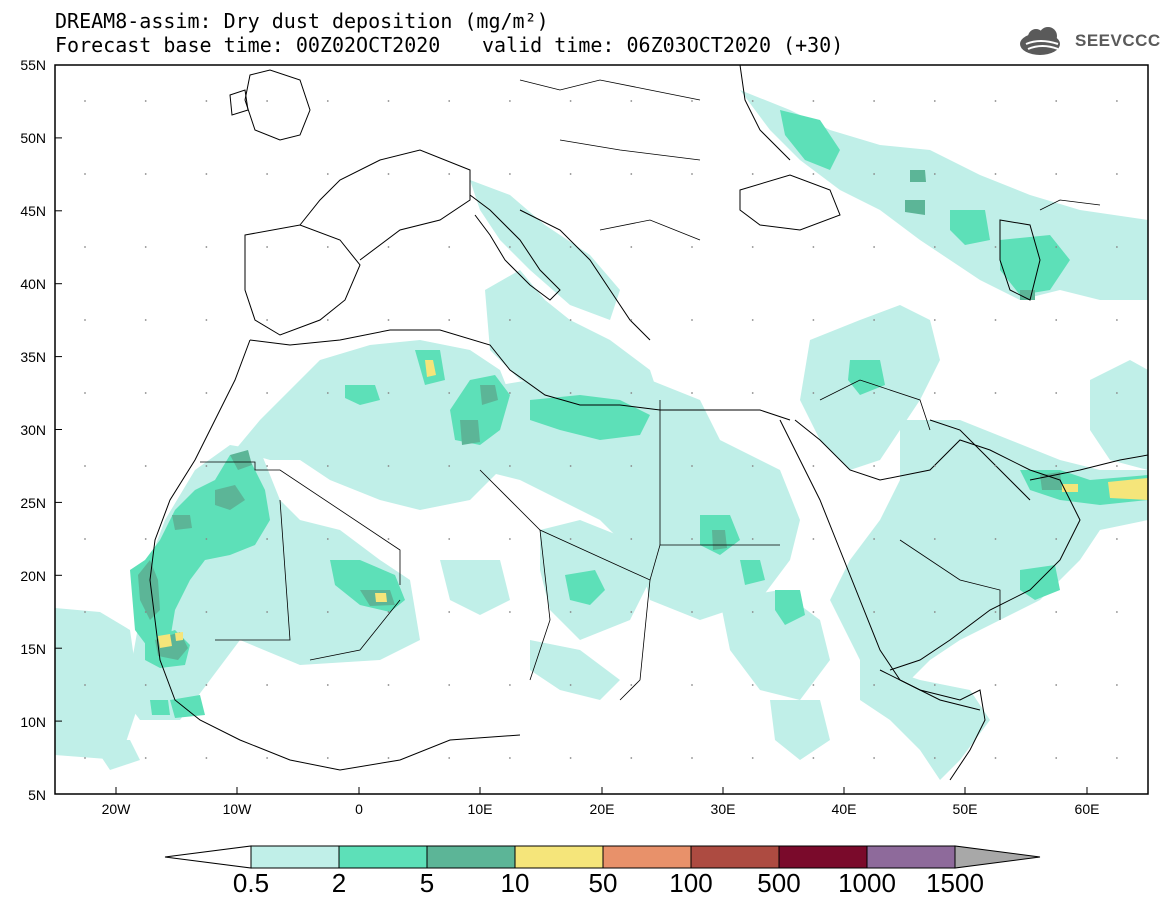 This screenshot has height=907, width=1165. Describe the element at coordinates (237, 809) in the screenshot. I see `lon-label-10w: 10W` at that location.